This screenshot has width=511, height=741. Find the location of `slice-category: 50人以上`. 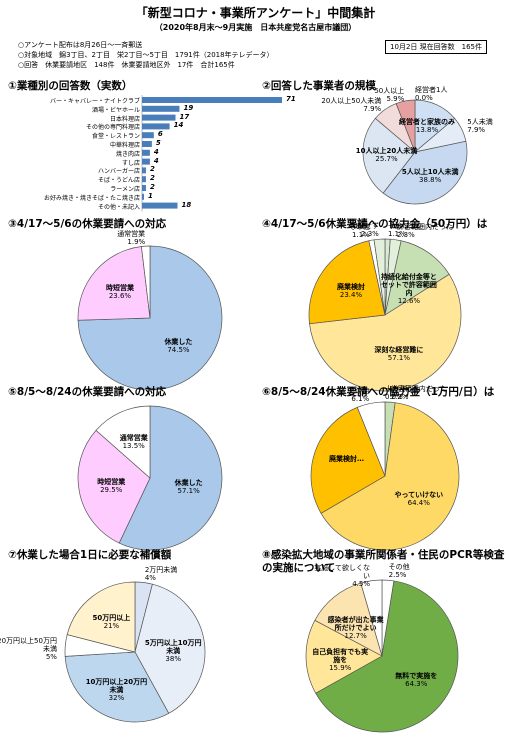

slice-category: 50人以上 is located at coordinates (389, 90).